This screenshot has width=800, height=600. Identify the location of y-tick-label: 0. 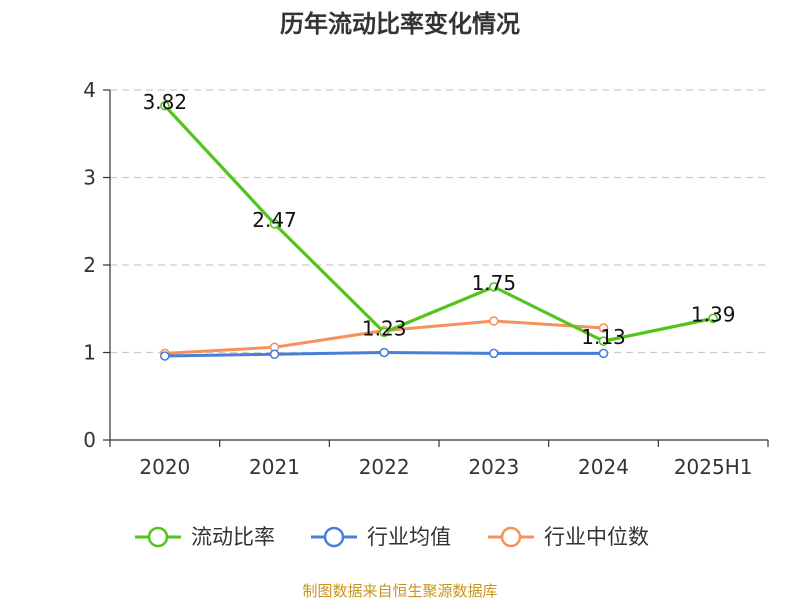
(89, 440).